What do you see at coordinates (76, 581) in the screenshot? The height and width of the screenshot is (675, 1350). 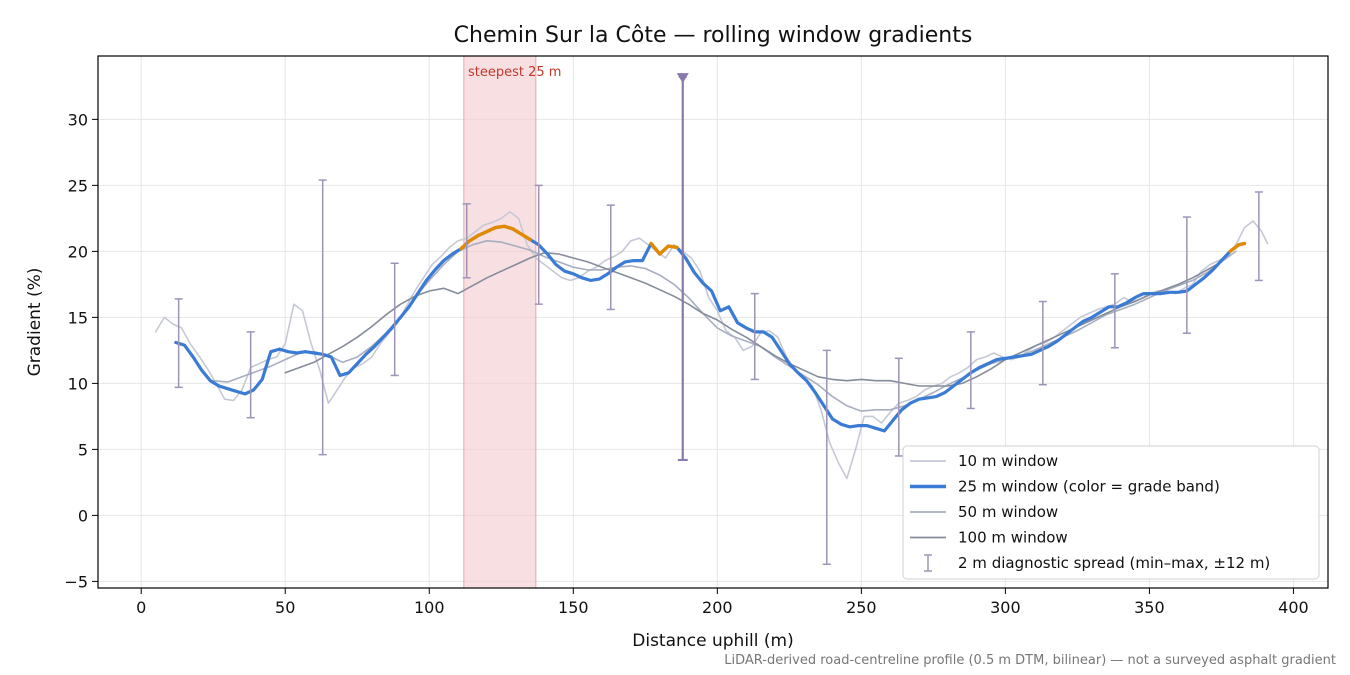 I see `y-tick-label: −5` at bounding box center [76, 581].